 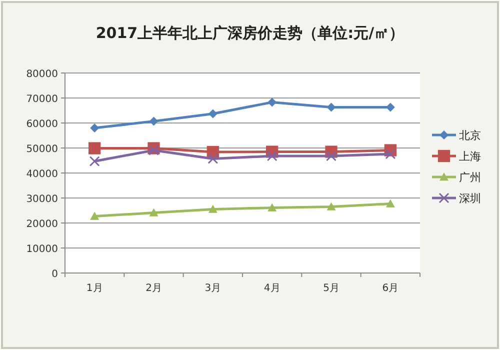 I want to click on x-tick-label: 6月, so click(x=390, y=288).